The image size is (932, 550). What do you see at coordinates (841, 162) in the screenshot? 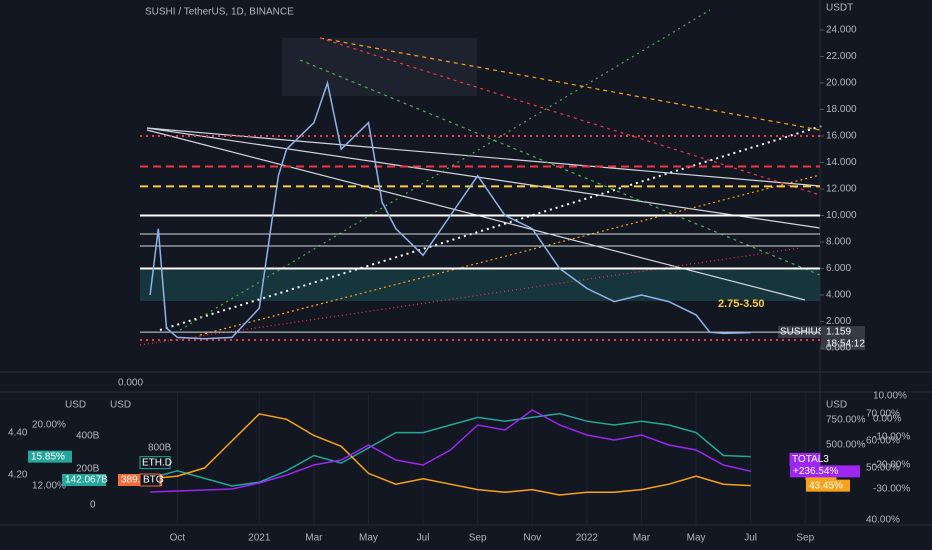
I see `y-tick-label: 14.000` at bounding box center [841, 162].